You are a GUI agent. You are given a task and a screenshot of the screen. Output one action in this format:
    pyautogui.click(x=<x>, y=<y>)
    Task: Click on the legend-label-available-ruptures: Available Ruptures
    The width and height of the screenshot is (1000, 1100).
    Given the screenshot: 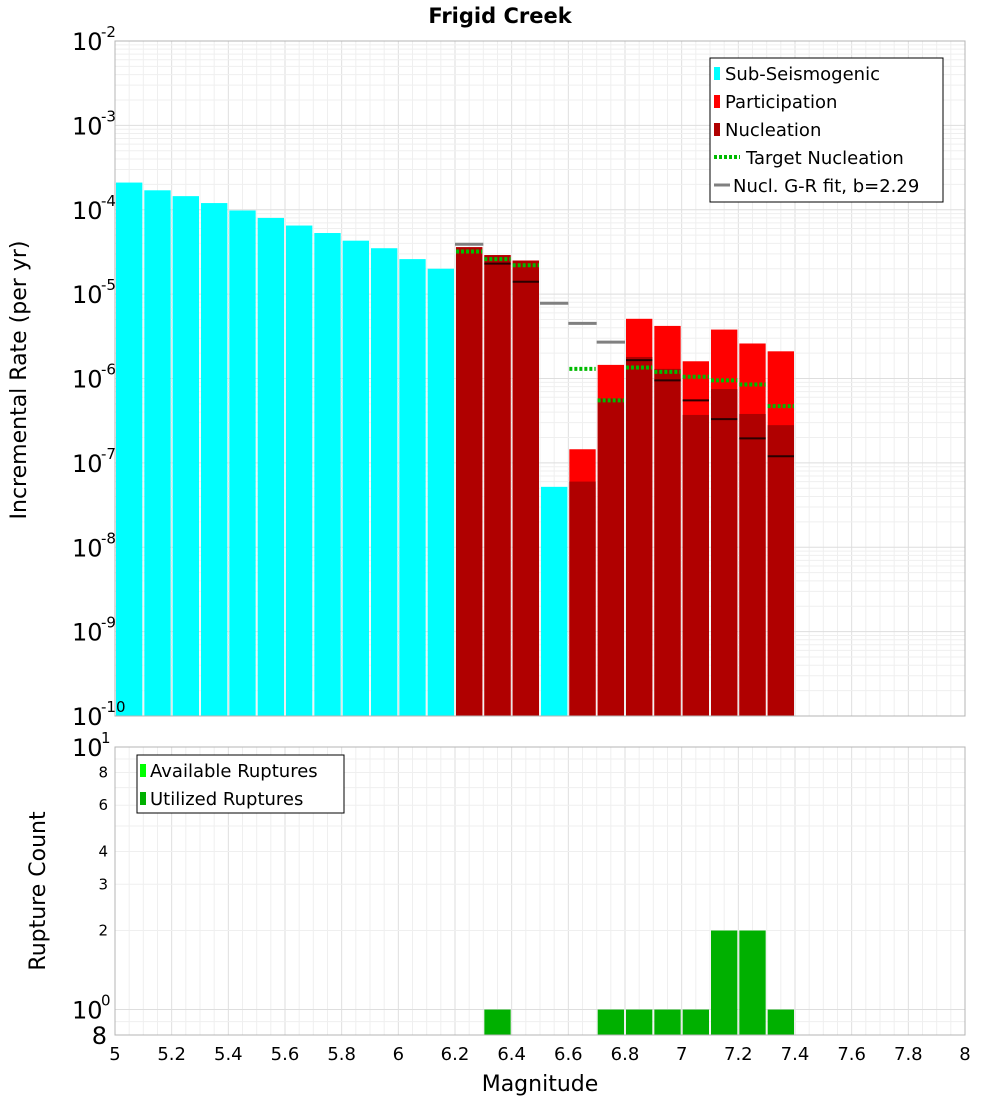 What is the action you would take?
    pyautogui.click(x=234, y=771)
    